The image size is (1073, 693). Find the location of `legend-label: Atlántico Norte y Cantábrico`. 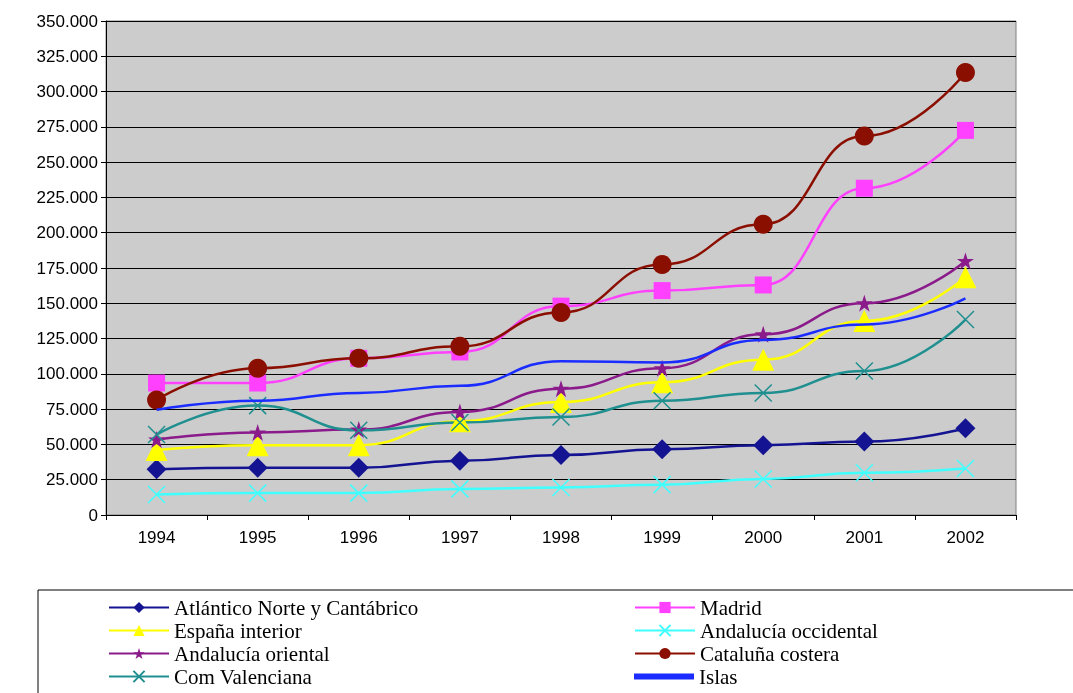

legend-label: Atlántico Norte y Cantábrico is located at coordinates (296, 607).